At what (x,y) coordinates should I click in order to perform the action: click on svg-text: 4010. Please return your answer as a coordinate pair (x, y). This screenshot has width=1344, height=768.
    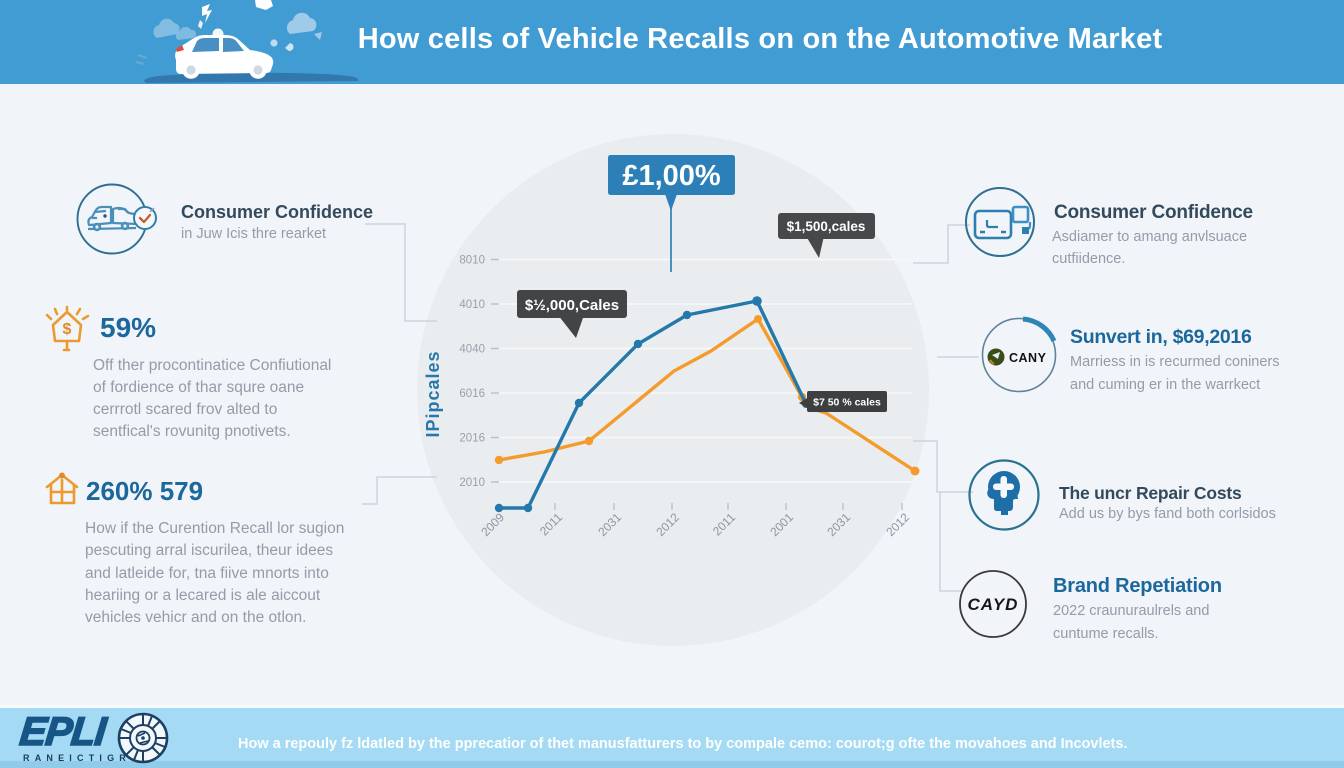
    Looking at the image, I should click on (472, 305).